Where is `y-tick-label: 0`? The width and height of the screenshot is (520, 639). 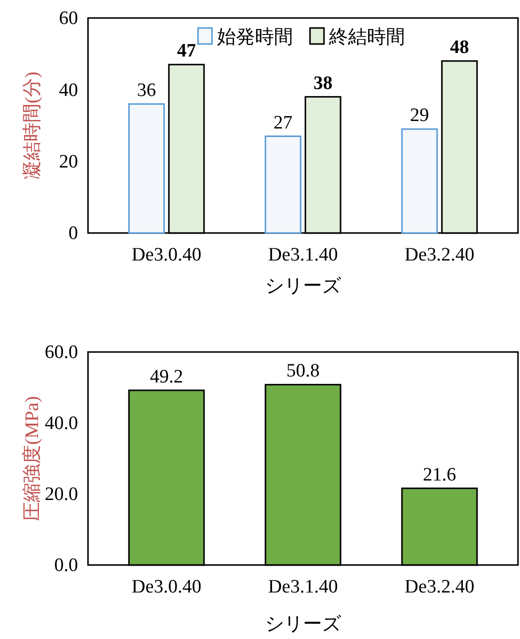
y-tick-label: 0 is located at coordinates (73, 233).